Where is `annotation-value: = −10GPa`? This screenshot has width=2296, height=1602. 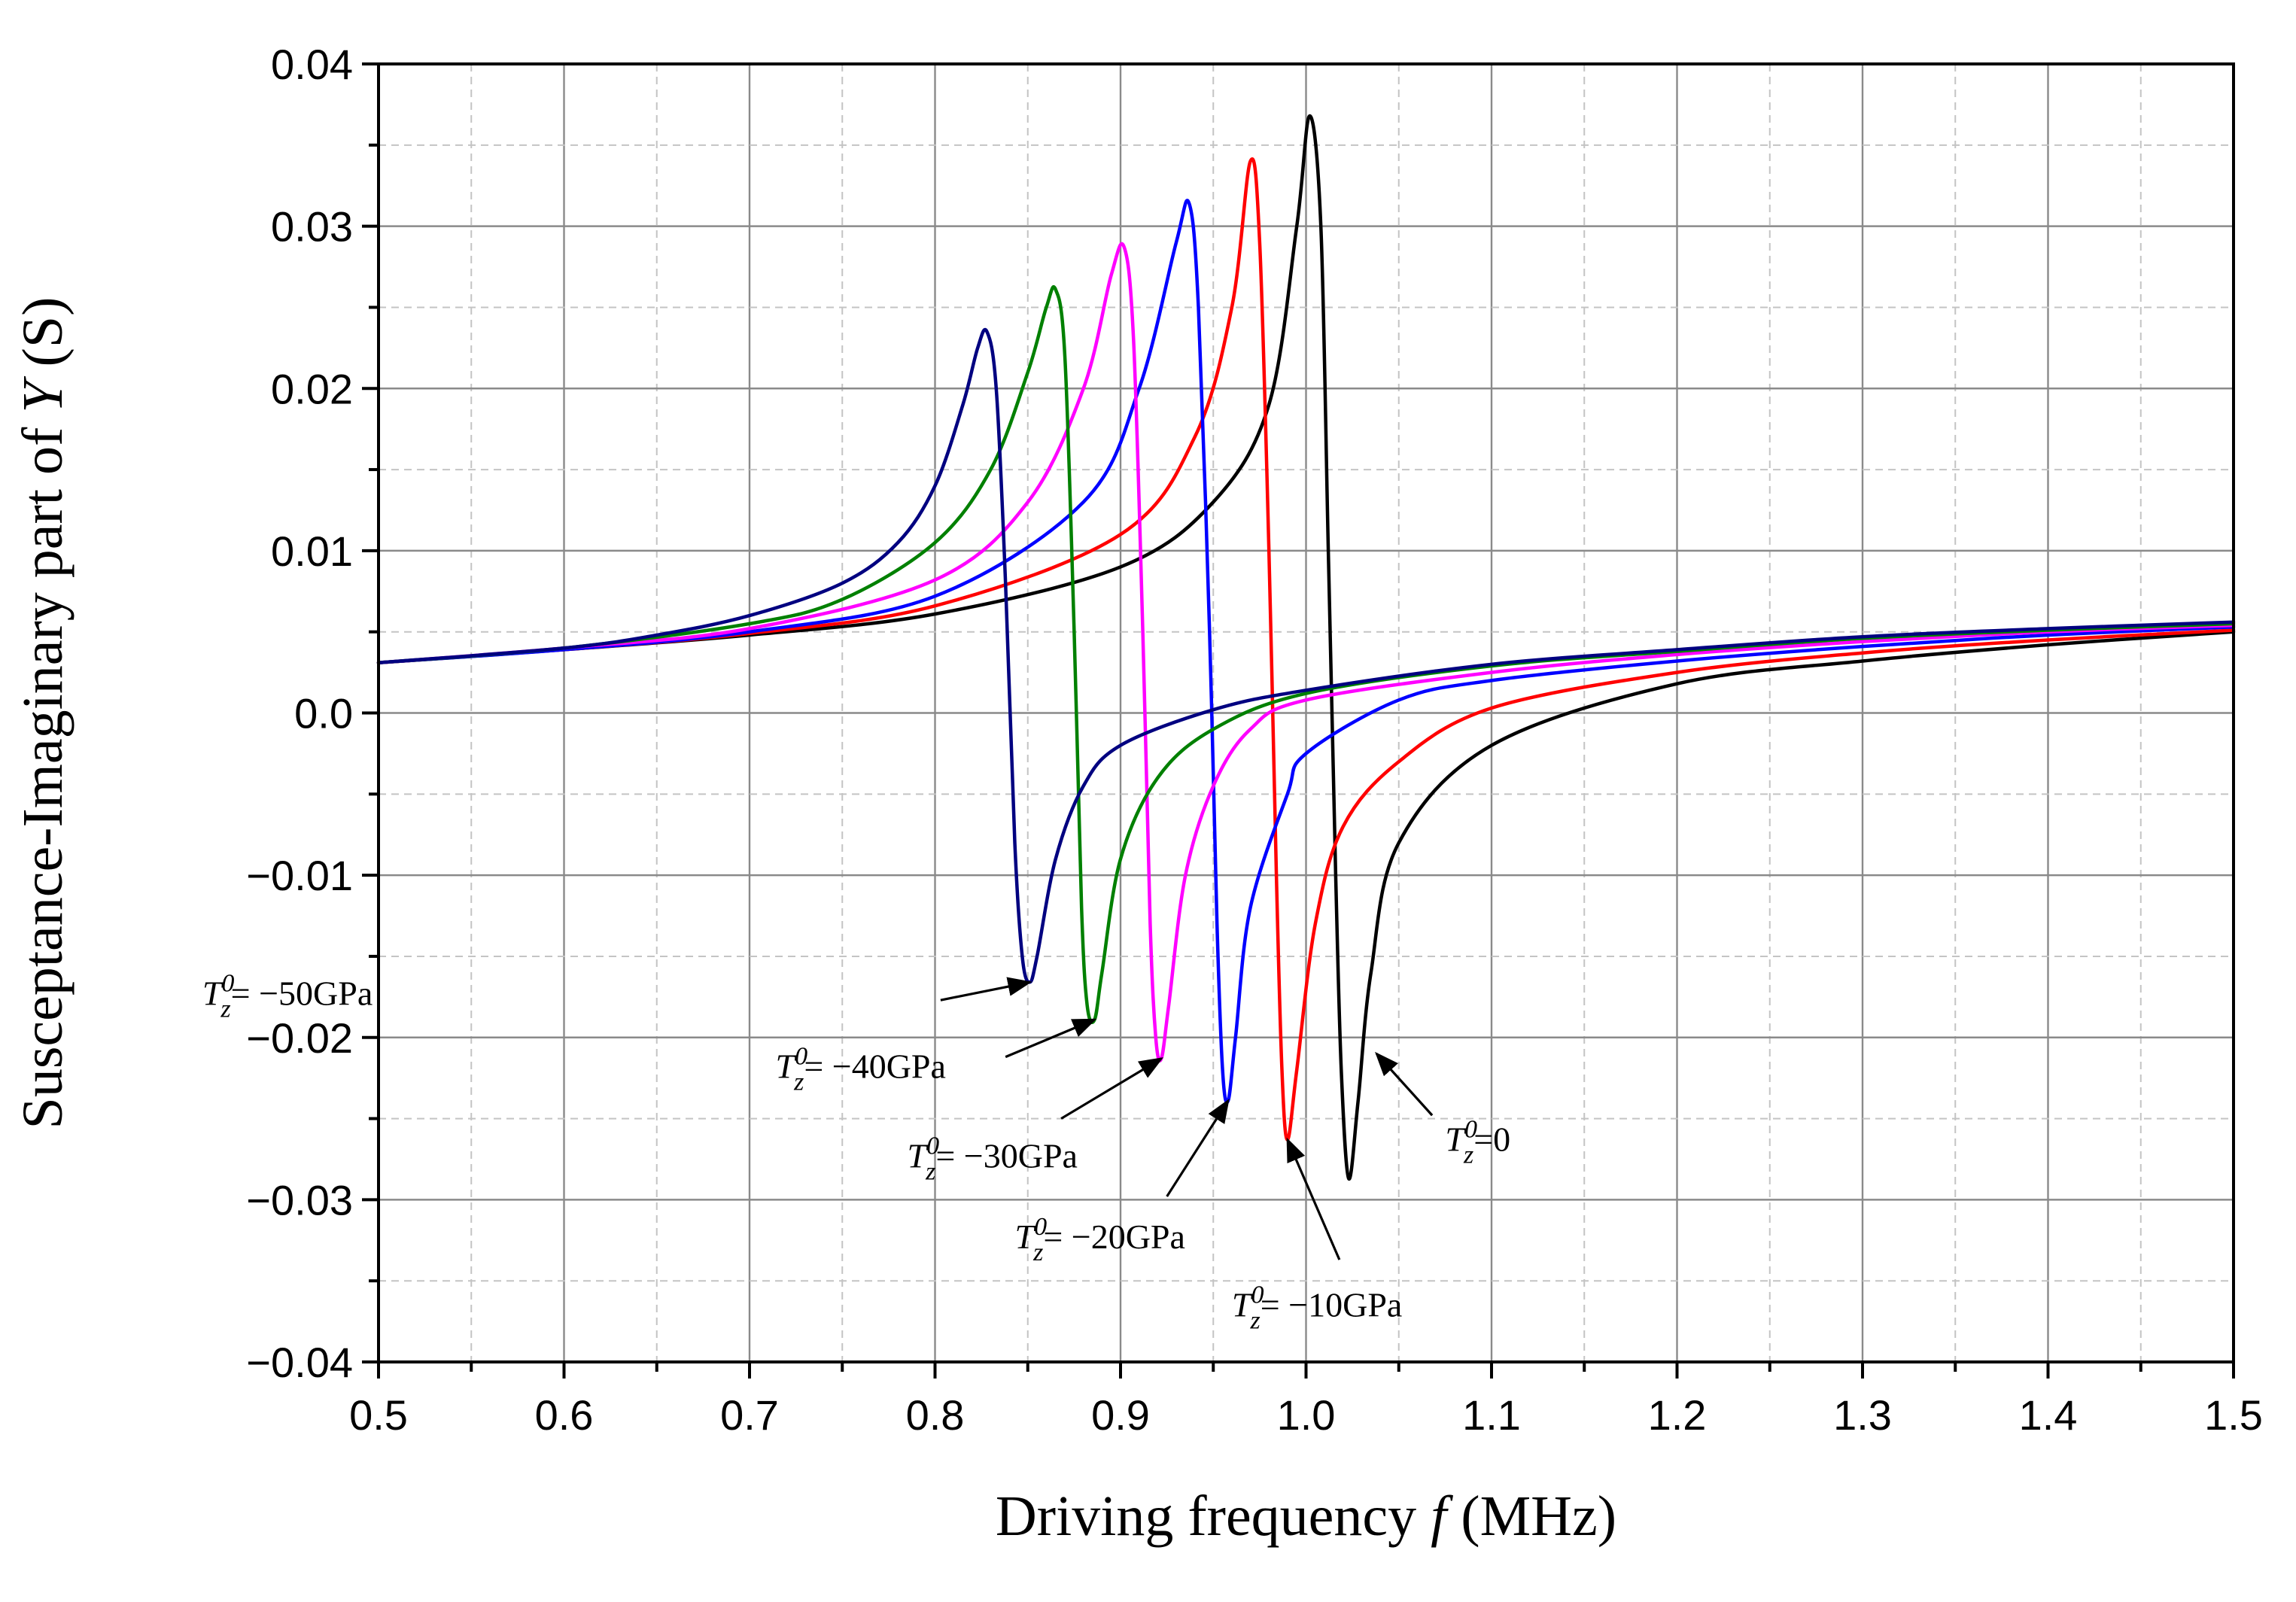
annotation-value: = −10GPa is located at coordinates (1332, 1305).